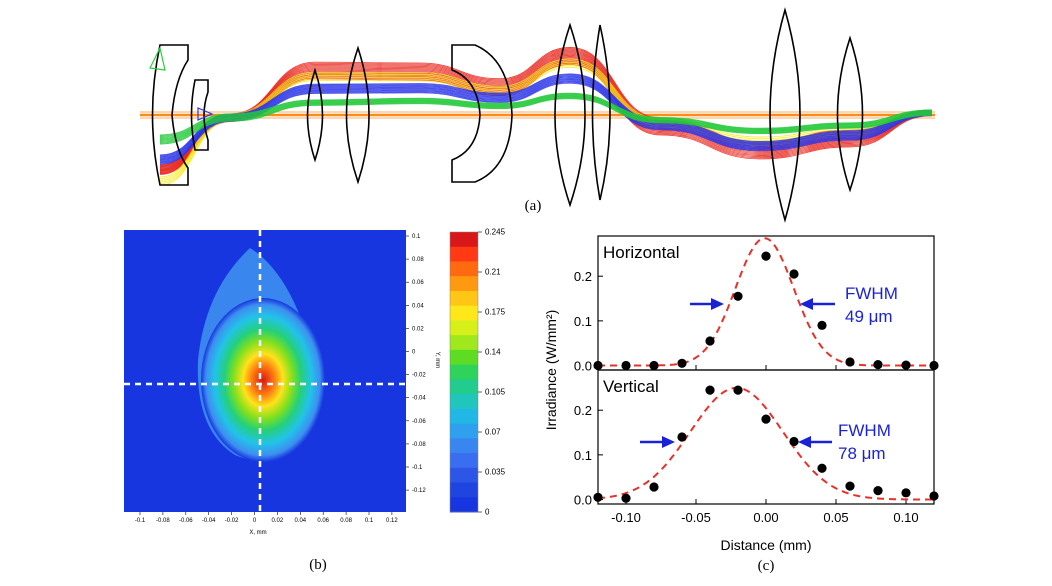  I want to click on arrow-left-icon, so click(817, 304).